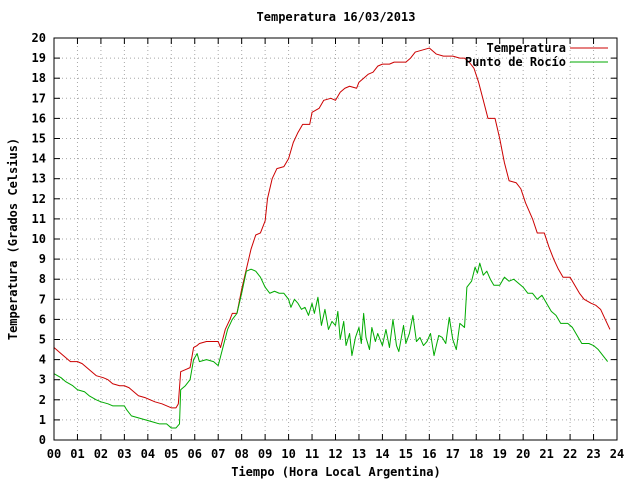  I want to click on y-tick-label-14: 14, so click(39, 159).